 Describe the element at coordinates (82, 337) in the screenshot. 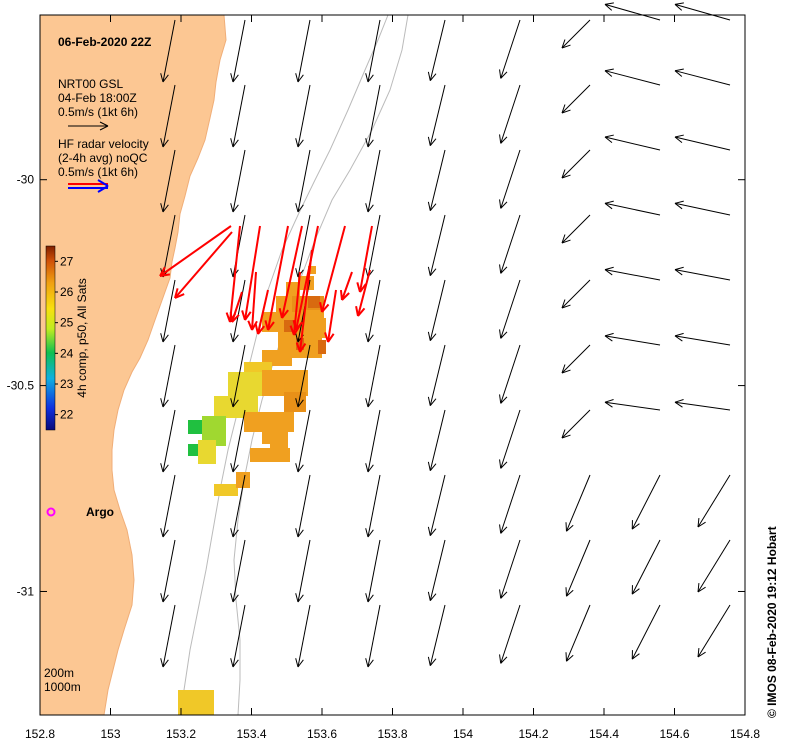

I see `colorbar-title: 4h comp, p50, All Sats` at that location.